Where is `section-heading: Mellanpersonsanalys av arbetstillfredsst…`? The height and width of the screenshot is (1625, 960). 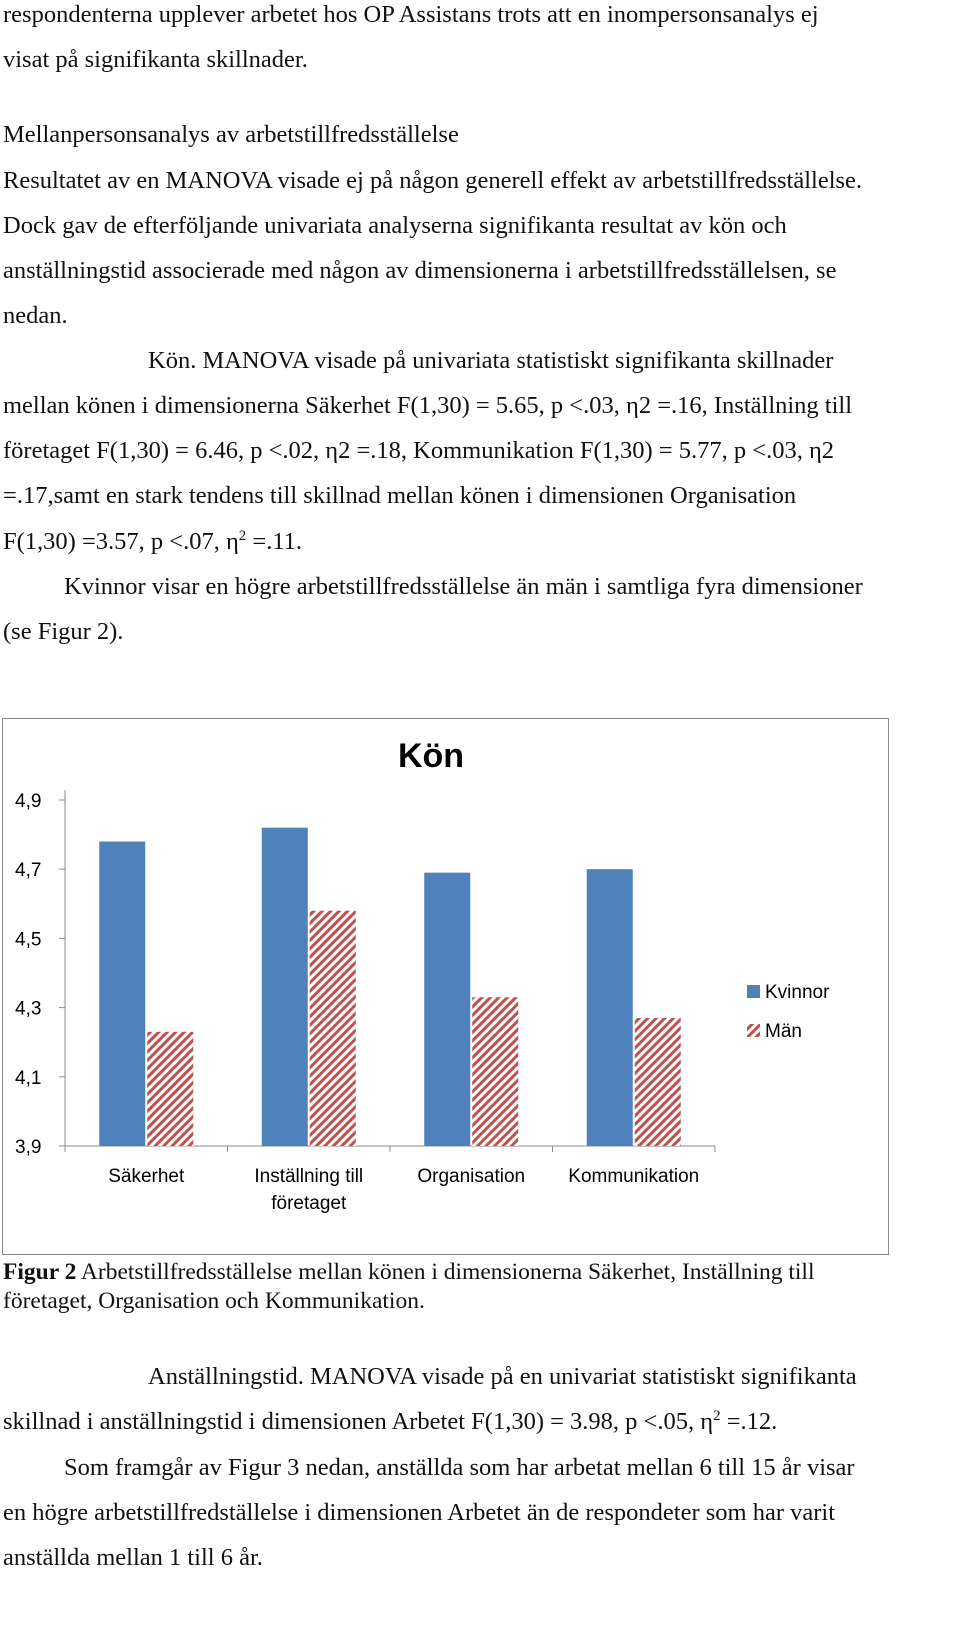
section-heading: Mellanpersonsanalys av arbetstillfredsst… is located at coordinates (231, 134).